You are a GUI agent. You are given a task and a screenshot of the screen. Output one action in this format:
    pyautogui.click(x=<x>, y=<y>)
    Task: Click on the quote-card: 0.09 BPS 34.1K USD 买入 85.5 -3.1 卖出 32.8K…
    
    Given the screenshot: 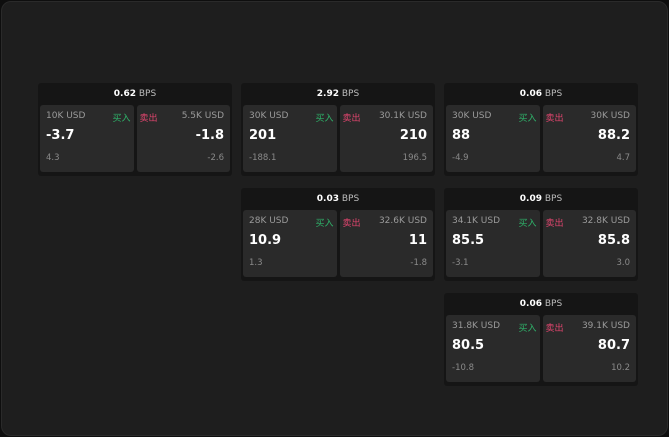 What is the action you would take?
    pyautogui.click(x=541, y=234)
    